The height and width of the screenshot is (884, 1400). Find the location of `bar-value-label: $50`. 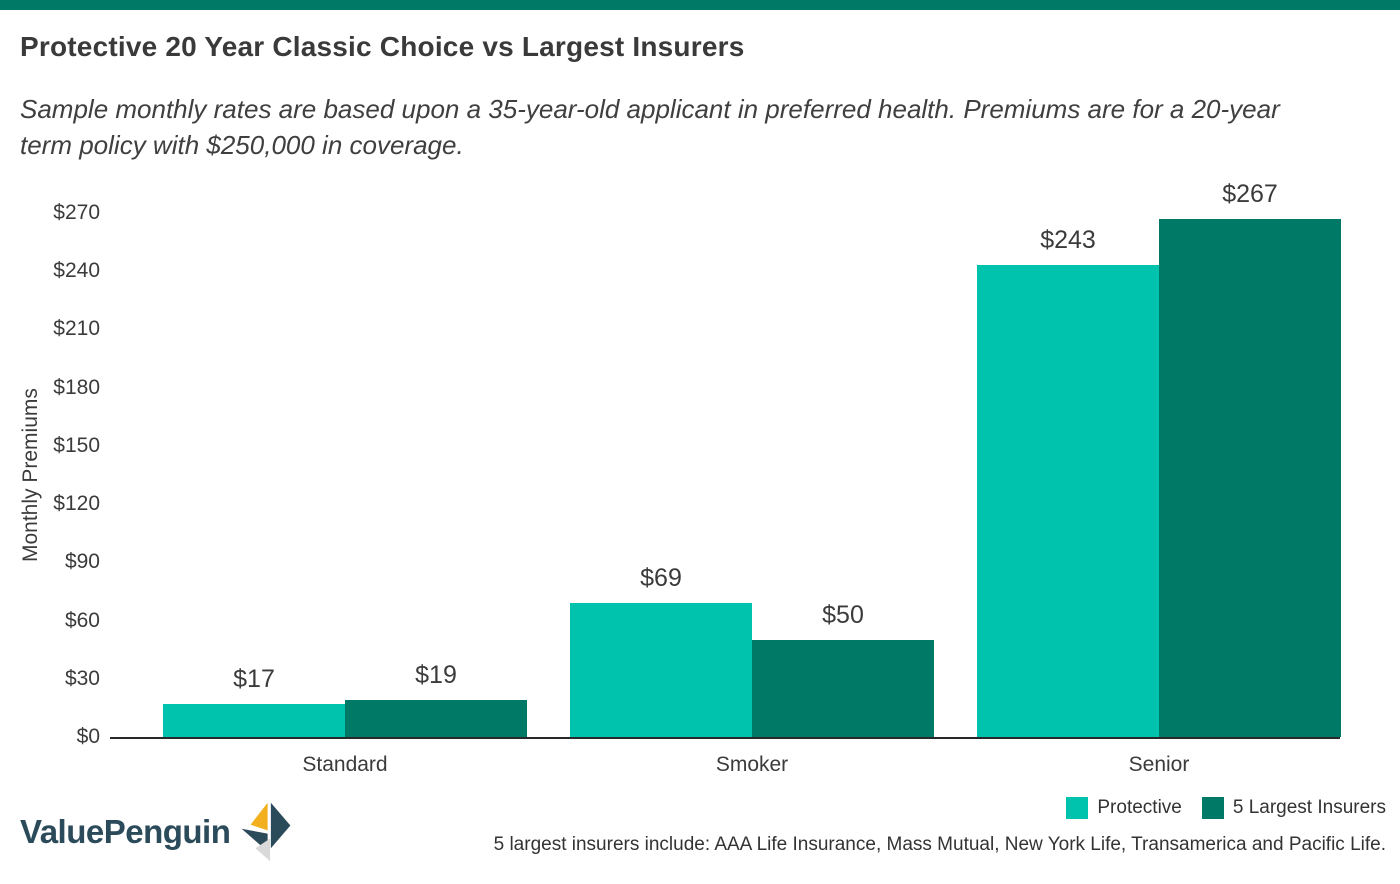

bar-value-label: $50 is located at coordinates (843, 614).